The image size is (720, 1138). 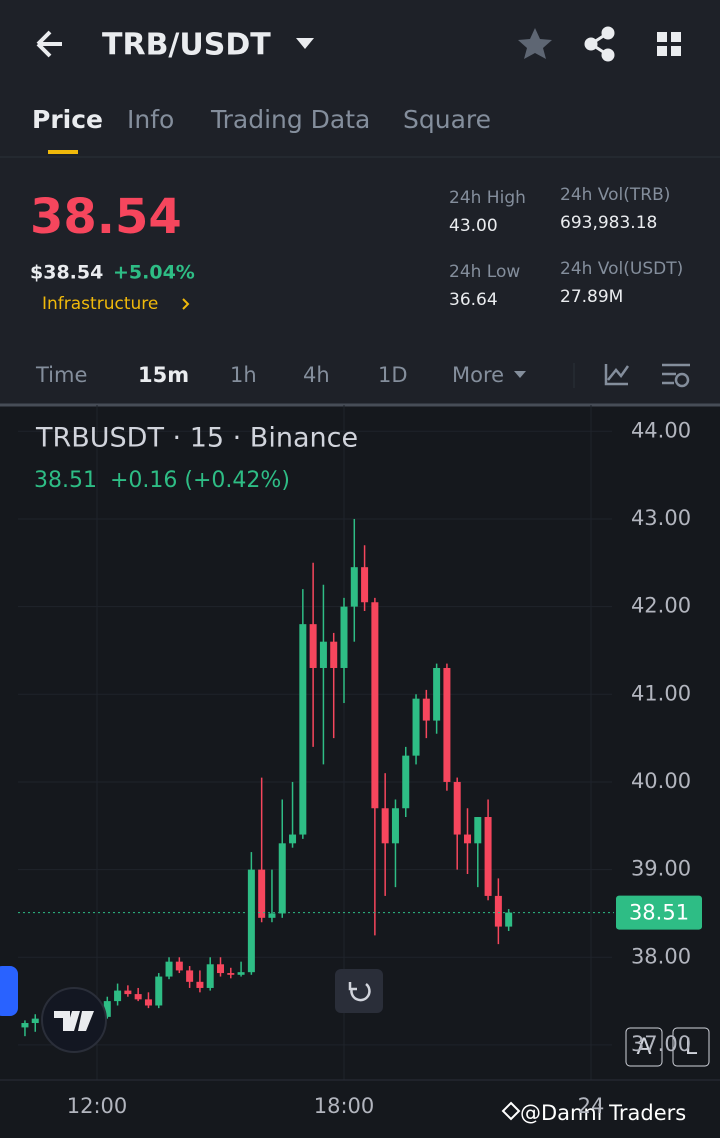 What do you see at coordinates (63, 152) in the screenshot?
I see `tab-indicator` at bounding box center [63, 152].